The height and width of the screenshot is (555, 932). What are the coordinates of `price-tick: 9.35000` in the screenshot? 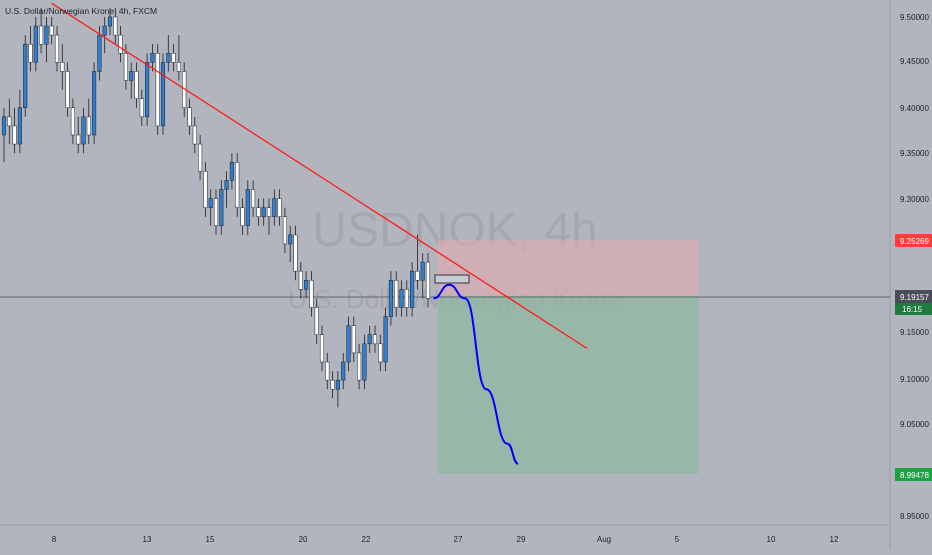 It's located at (914, 153).